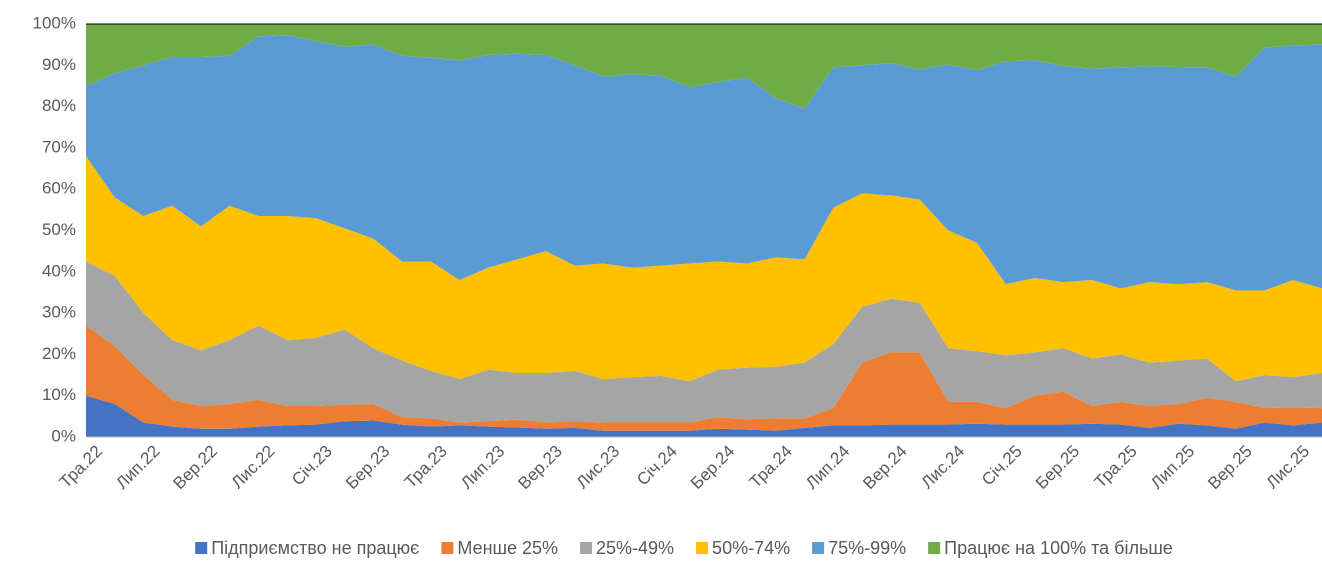 Image resolution: width=1322 pixels, height=572 pixels. What do you see at coordinates (1287, 467) in the screenshot?
I see `x-tick-label: Лис.25` at bounding box center [1287, 467].